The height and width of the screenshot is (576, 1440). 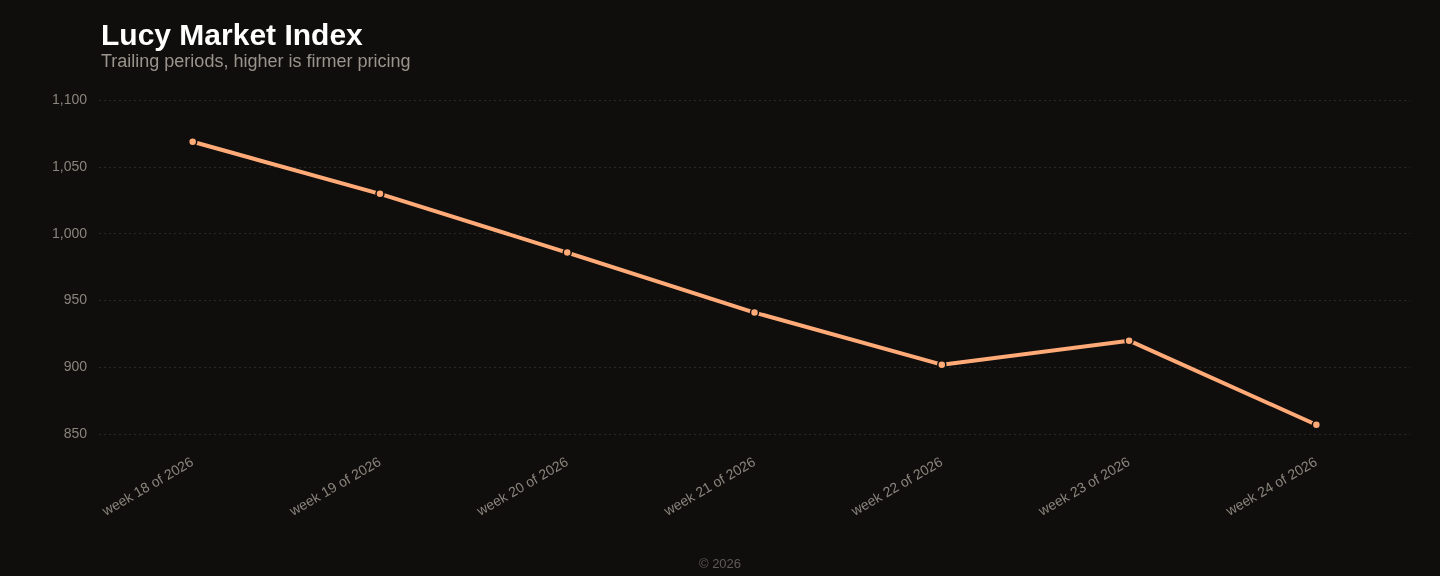 I want to click on x-tick-label: week 18 of 2026, so click(x=147, y=486).